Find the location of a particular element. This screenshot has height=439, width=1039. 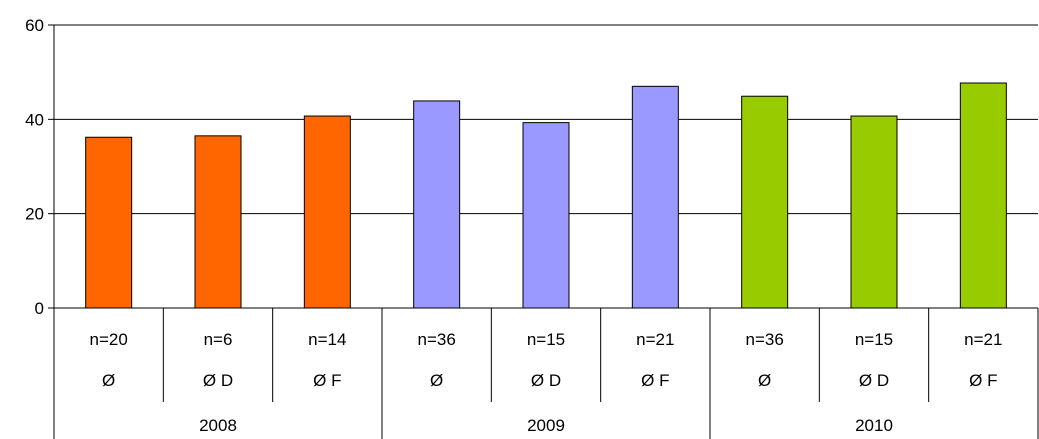

y-tick-labels: 0 20 40 60 is located at coordinates (34, 167).